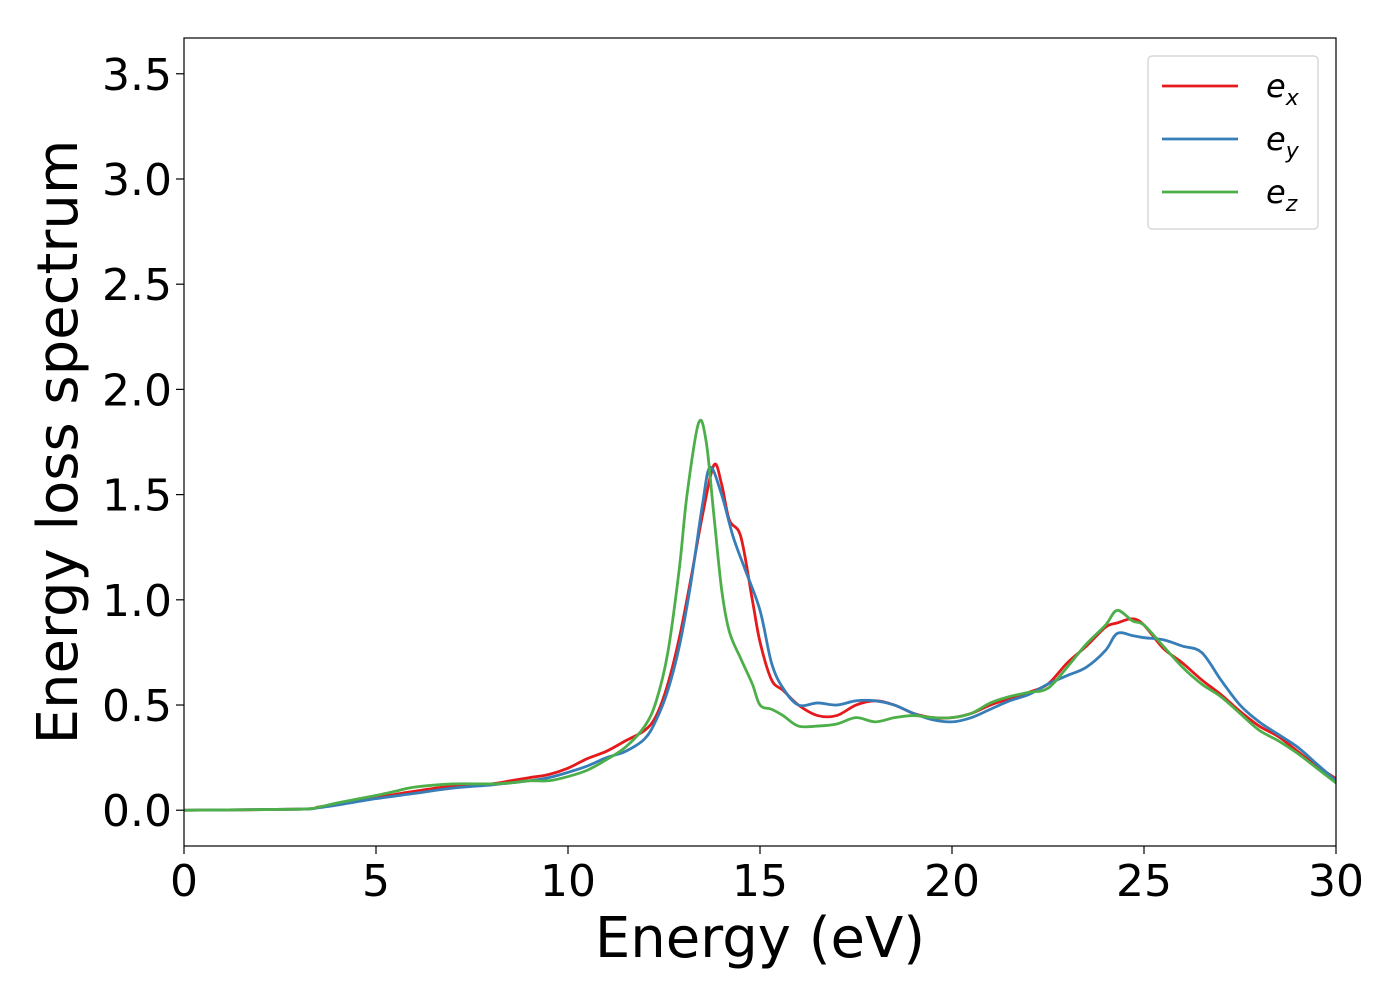 The height and width of the screenshot is (1000, 1400). I want to click on x-axis-label: Energy (eV), so click(760, 938).